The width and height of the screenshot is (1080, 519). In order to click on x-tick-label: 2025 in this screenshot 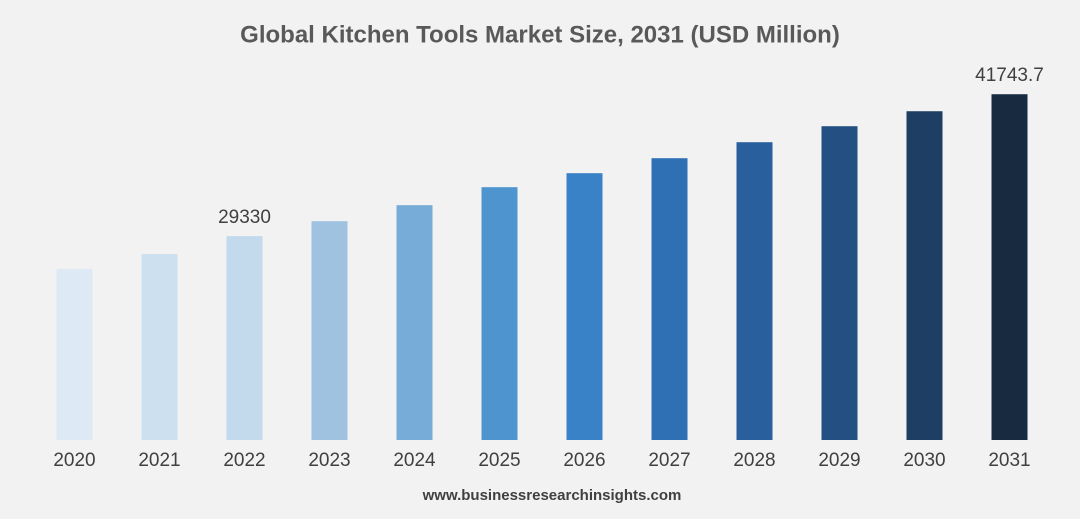, I will do `click(499, 460)`.